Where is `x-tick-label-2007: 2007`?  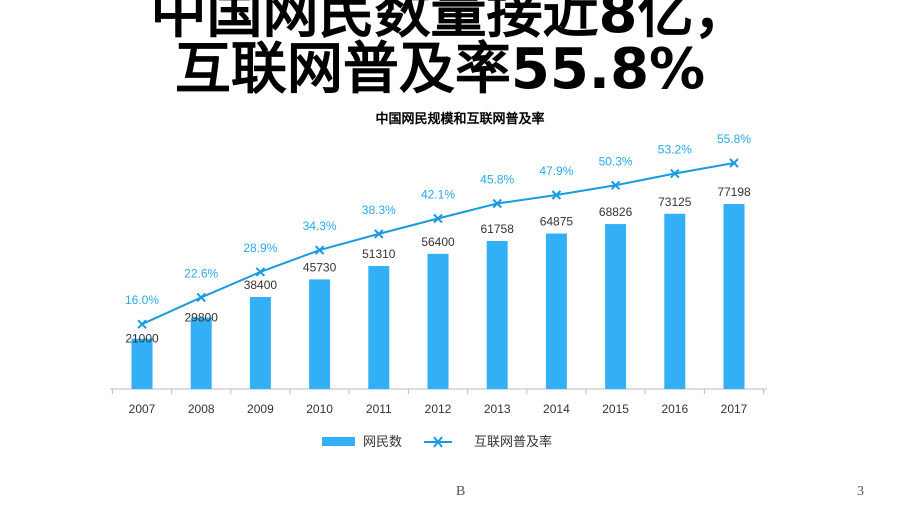 x-tick-label-2007: 2007 is located at coordinates (142, 409).